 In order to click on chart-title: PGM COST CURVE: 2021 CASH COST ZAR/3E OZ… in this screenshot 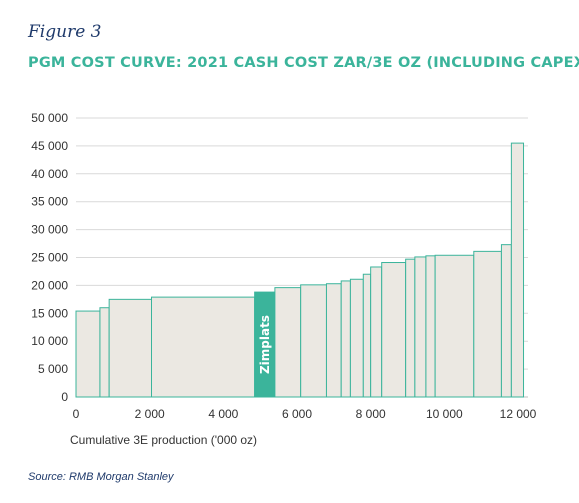, I will do `click(303, 63)`.